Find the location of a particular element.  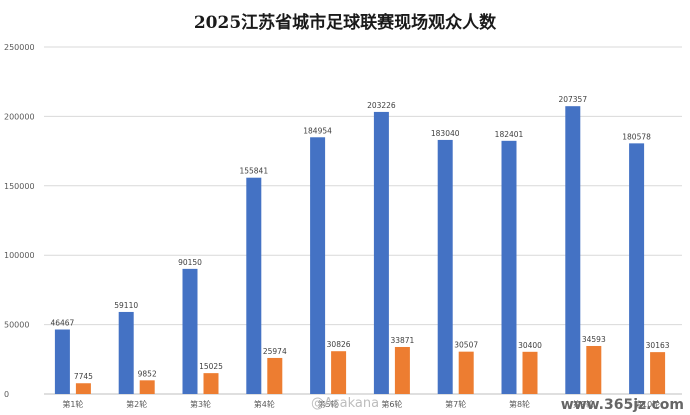

x-tick-label: 第5轮 is located at coordinates (328, 404).